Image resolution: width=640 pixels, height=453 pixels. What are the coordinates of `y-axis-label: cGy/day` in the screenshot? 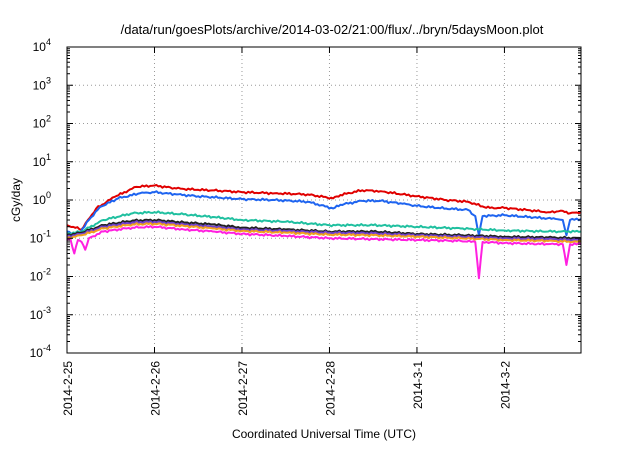 It's located at (16, 200).